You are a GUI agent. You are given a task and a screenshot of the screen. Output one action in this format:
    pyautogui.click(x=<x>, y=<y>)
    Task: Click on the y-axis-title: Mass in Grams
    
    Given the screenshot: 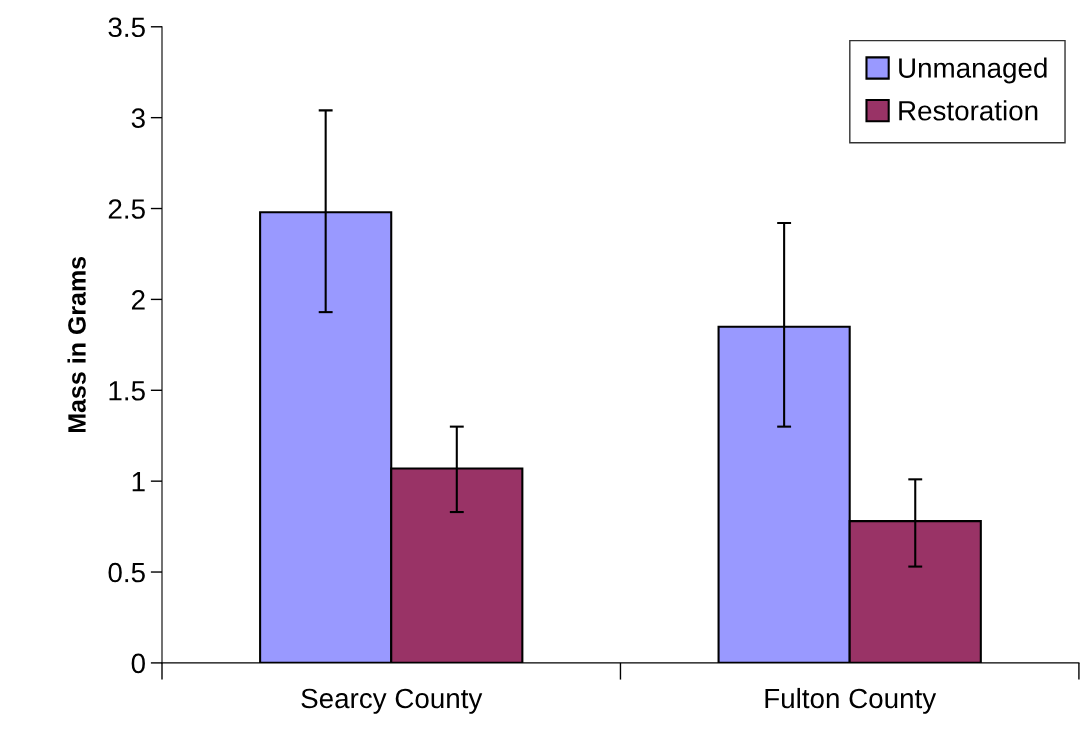 What is the action you would take?
    pyautogui.click(x=76, y=344)
    